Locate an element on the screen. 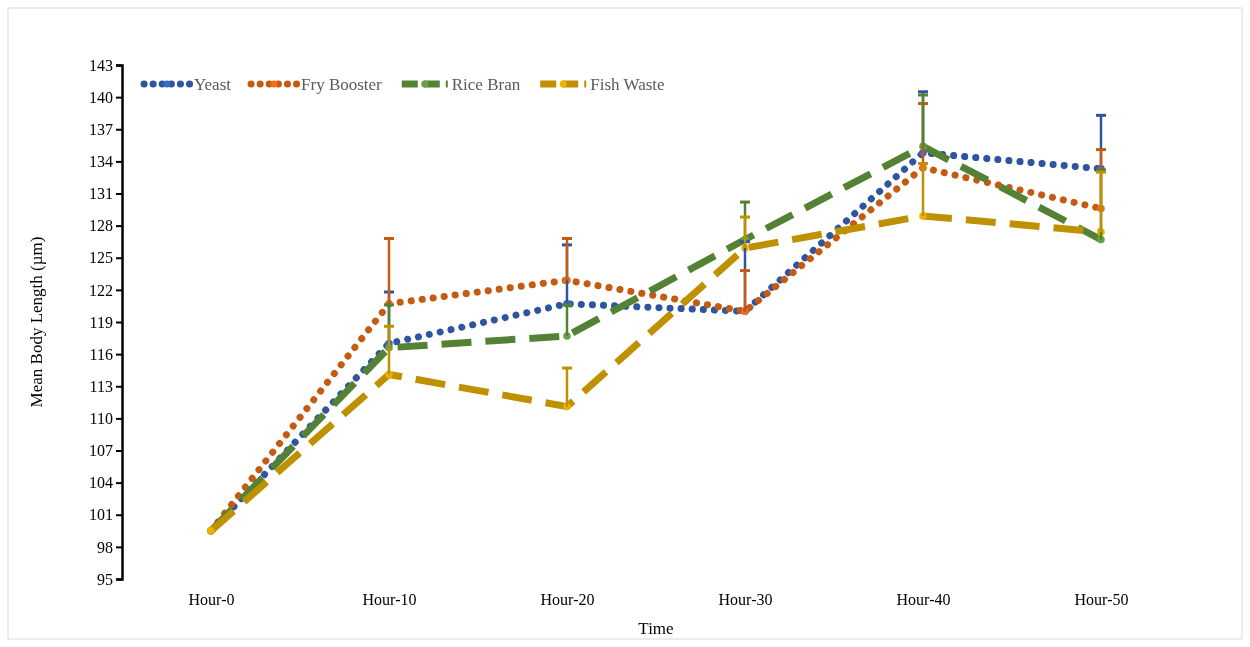 The width and height of the screenshot is (1250, 647). y-tick-label: 101 is located at coordinates (101, 515).